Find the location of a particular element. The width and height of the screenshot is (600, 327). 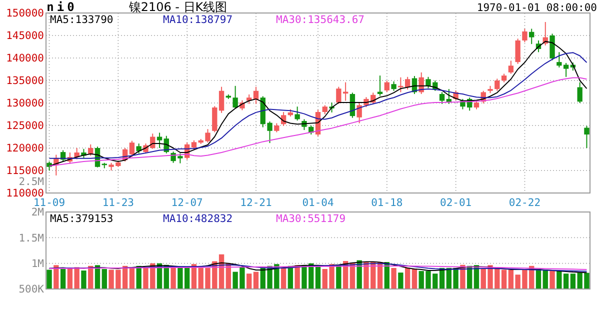

y-tick-label: 2M is located at coordinates (37, 212).